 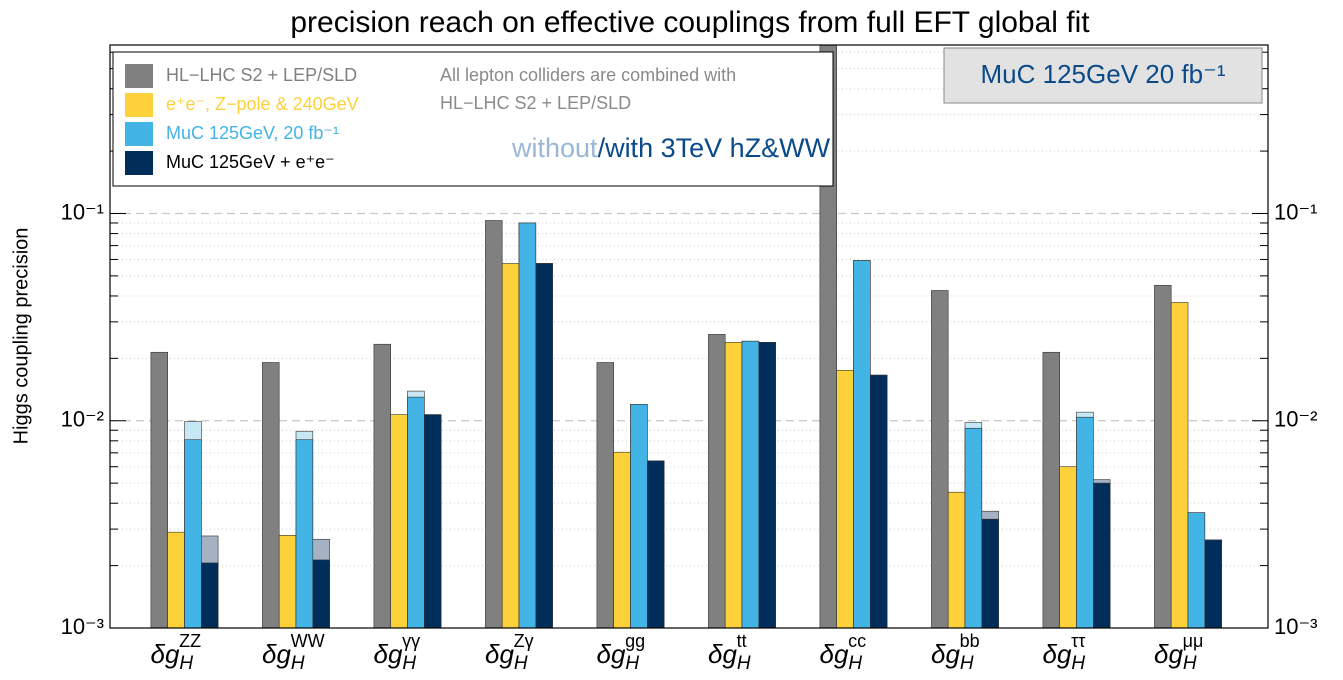 I want to click on x-tick-sup: μμ, so click(x=1193, y=641).